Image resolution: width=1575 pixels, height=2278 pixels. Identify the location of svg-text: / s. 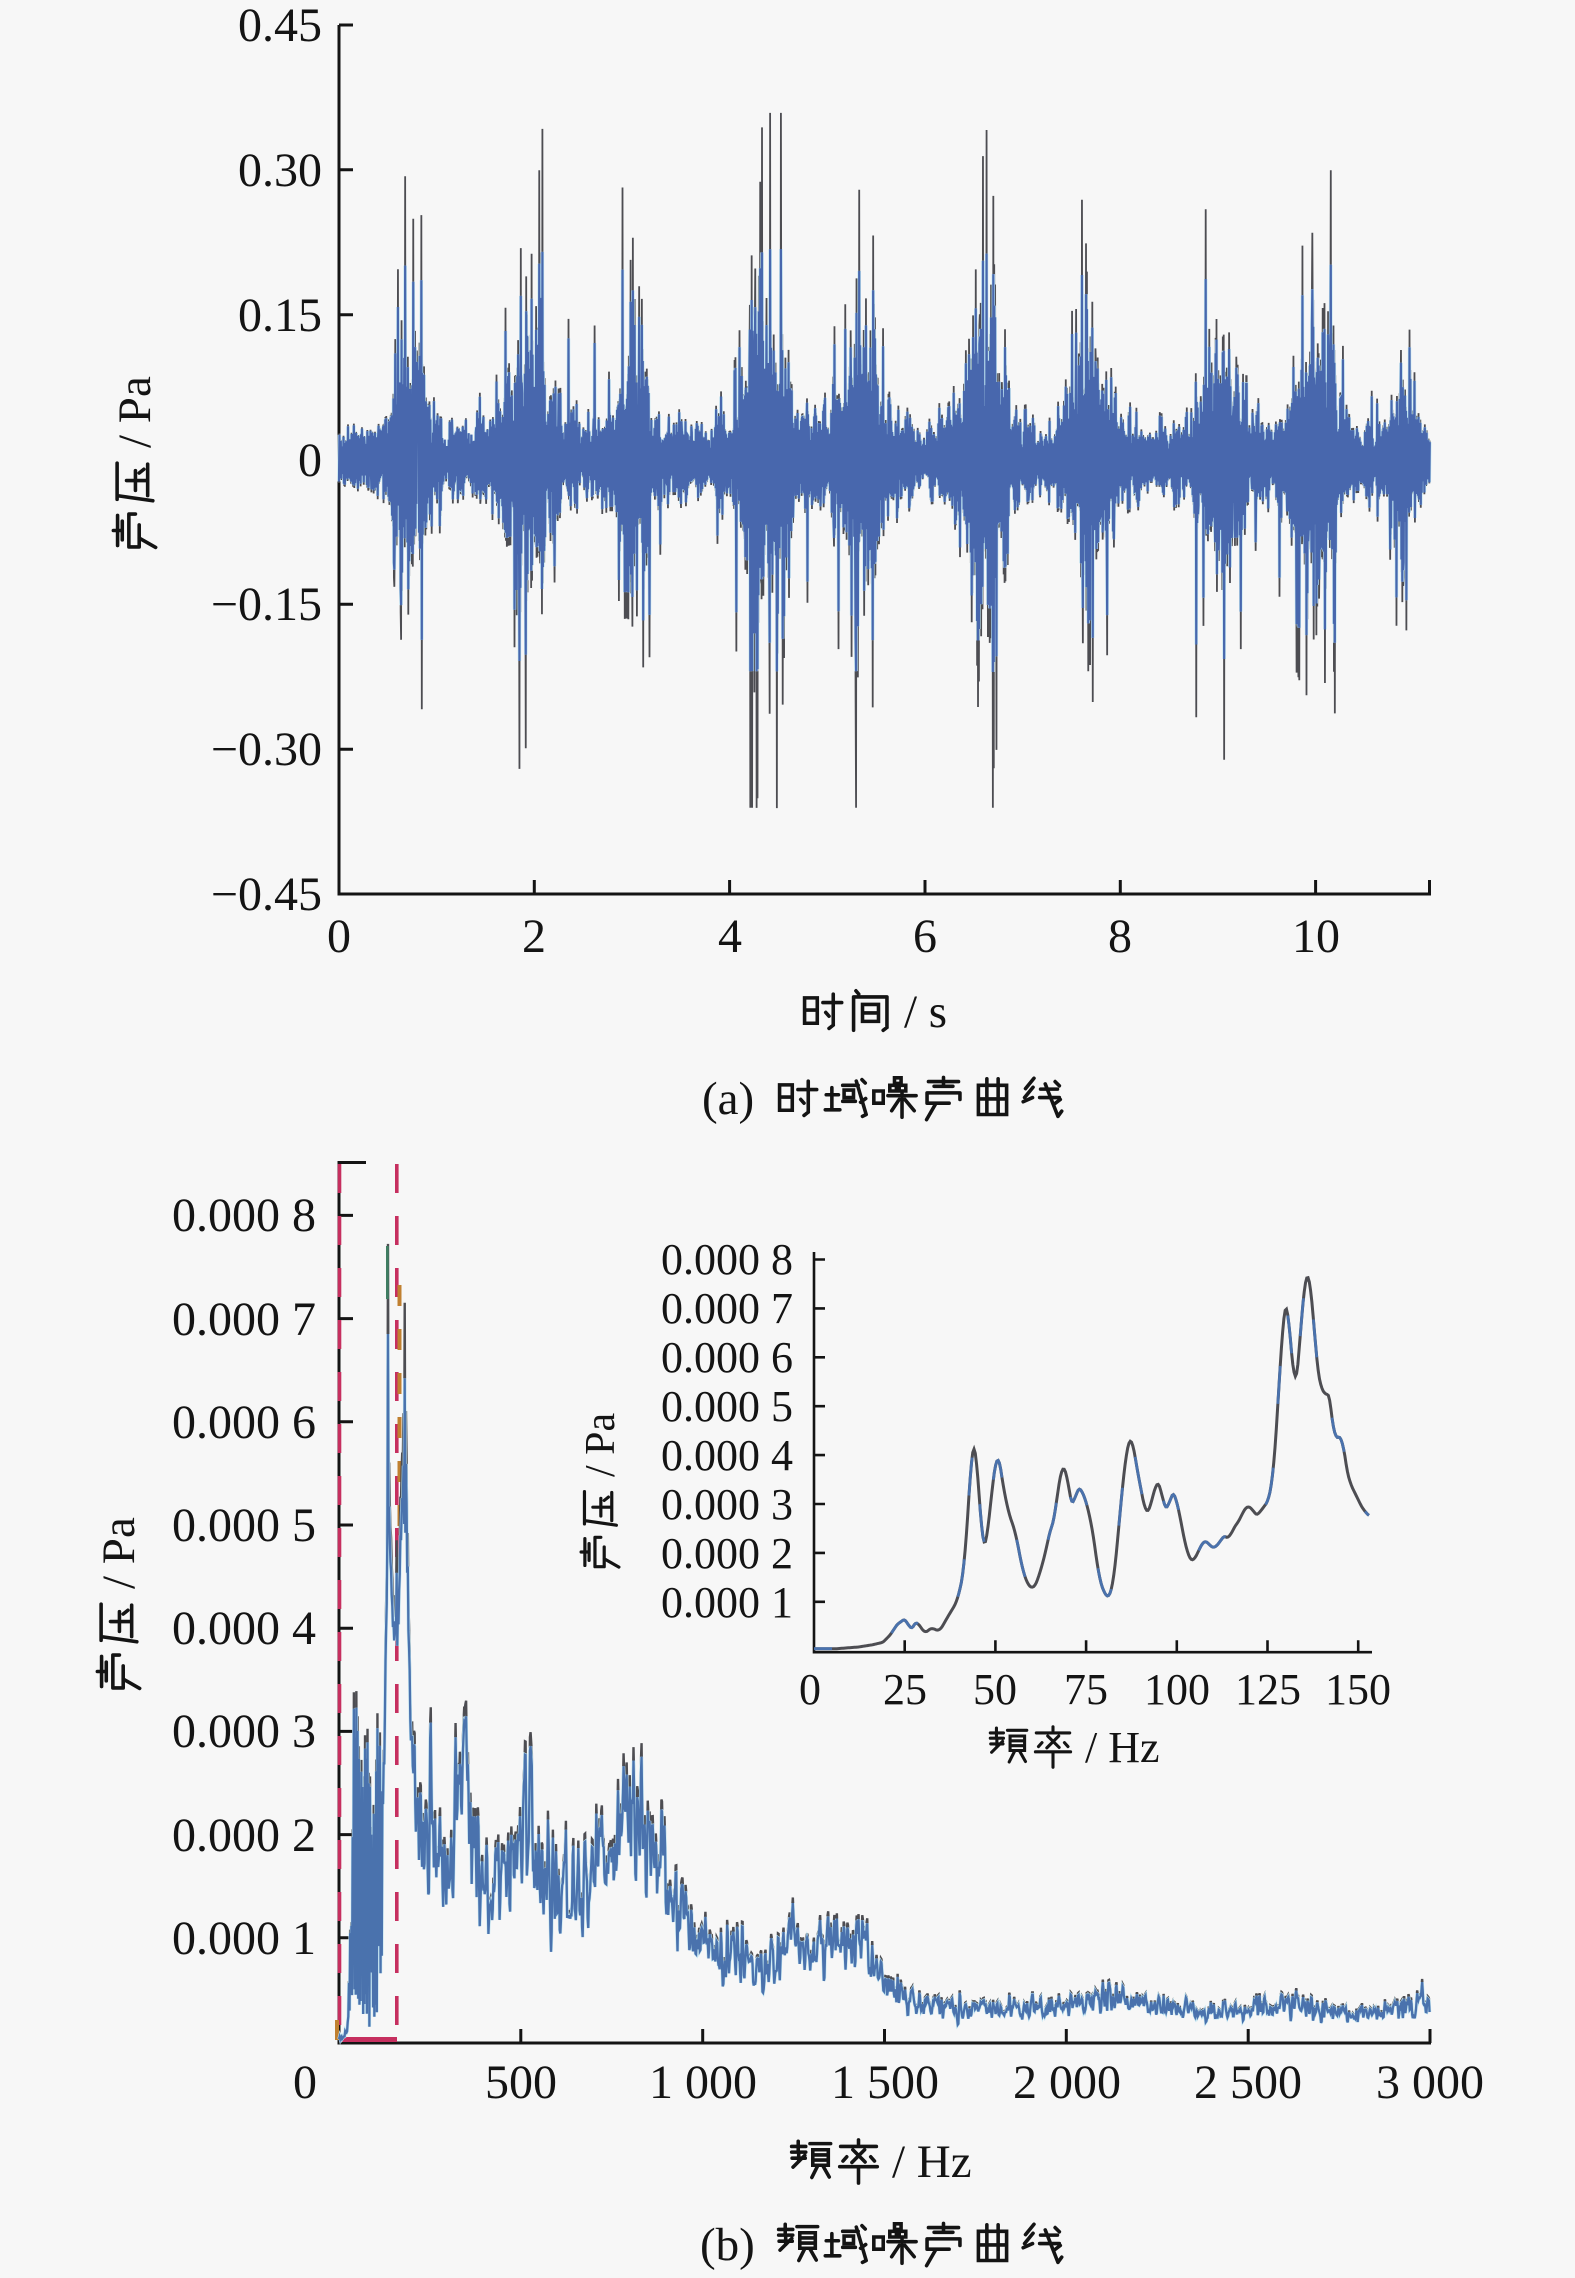
(925, 1012).